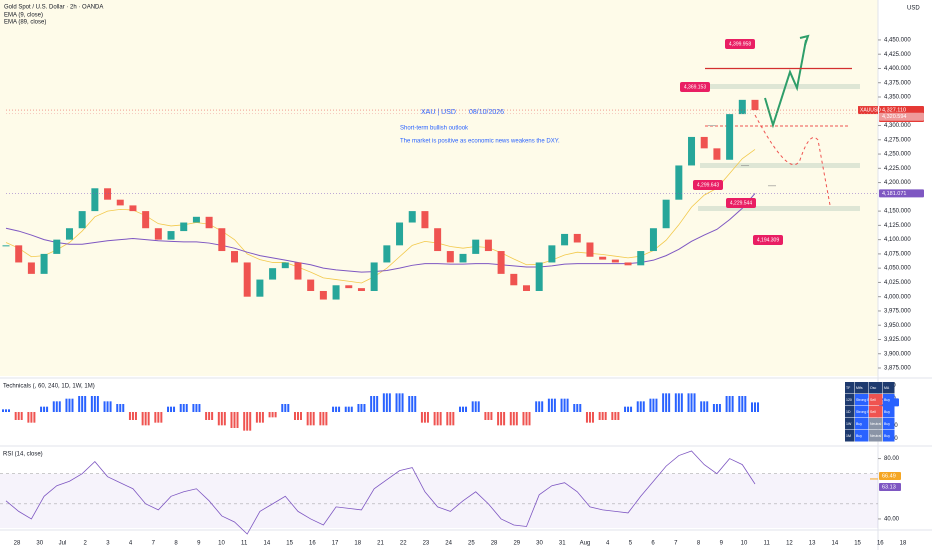 This screenshot has height=550, width=932. What do you see at coordinates (108, 544) in the screenshot?
I see `x-tick-label: 3` at bounding box center [108, 544].